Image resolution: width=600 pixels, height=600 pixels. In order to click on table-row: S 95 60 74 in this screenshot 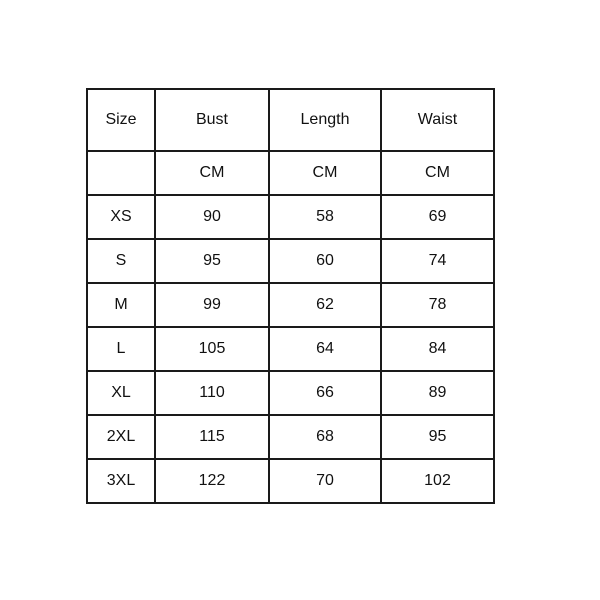, I will do `click(290, 261)`.